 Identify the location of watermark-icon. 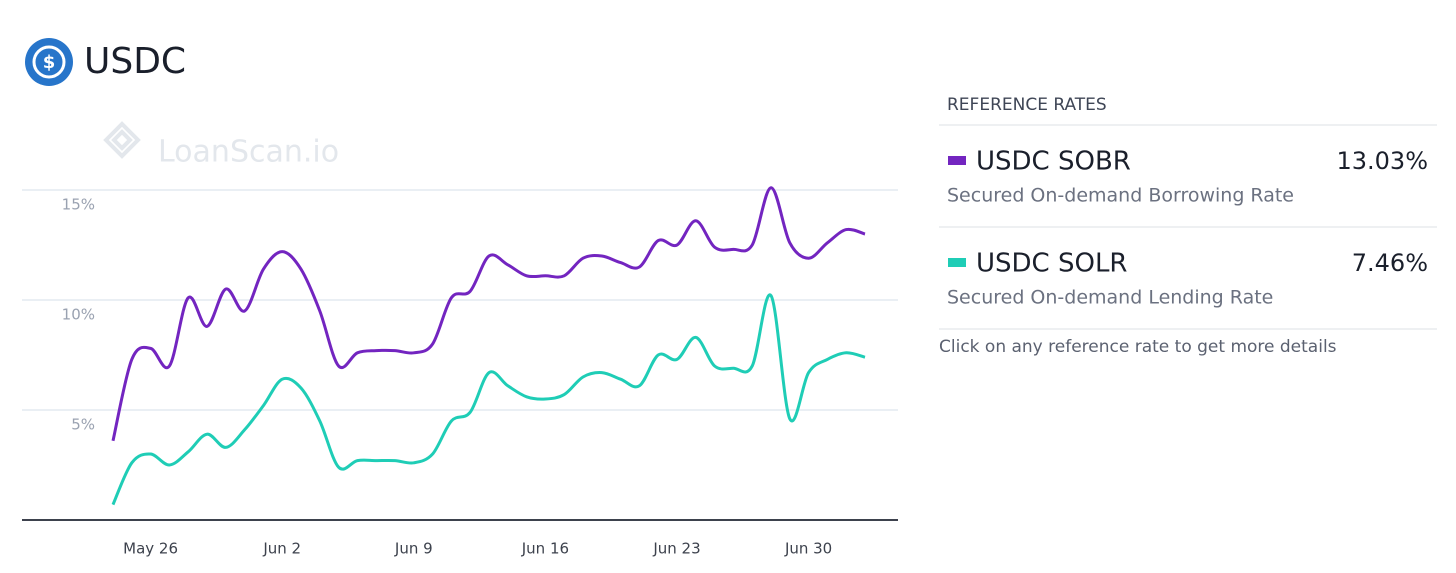
(122, 140).